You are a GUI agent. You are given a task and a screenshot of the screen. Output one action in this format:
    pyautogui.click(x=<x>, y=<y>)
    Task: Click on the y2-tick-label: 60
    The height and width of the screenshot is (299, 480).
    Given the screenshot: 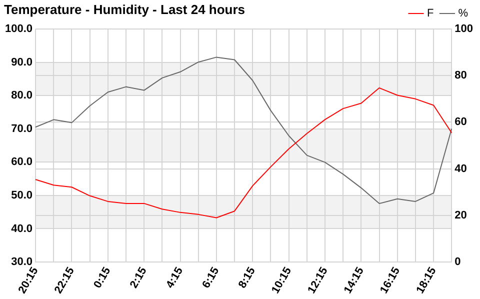 What is the action you would take?
    pyautogui.click(x=460, y=122)
    